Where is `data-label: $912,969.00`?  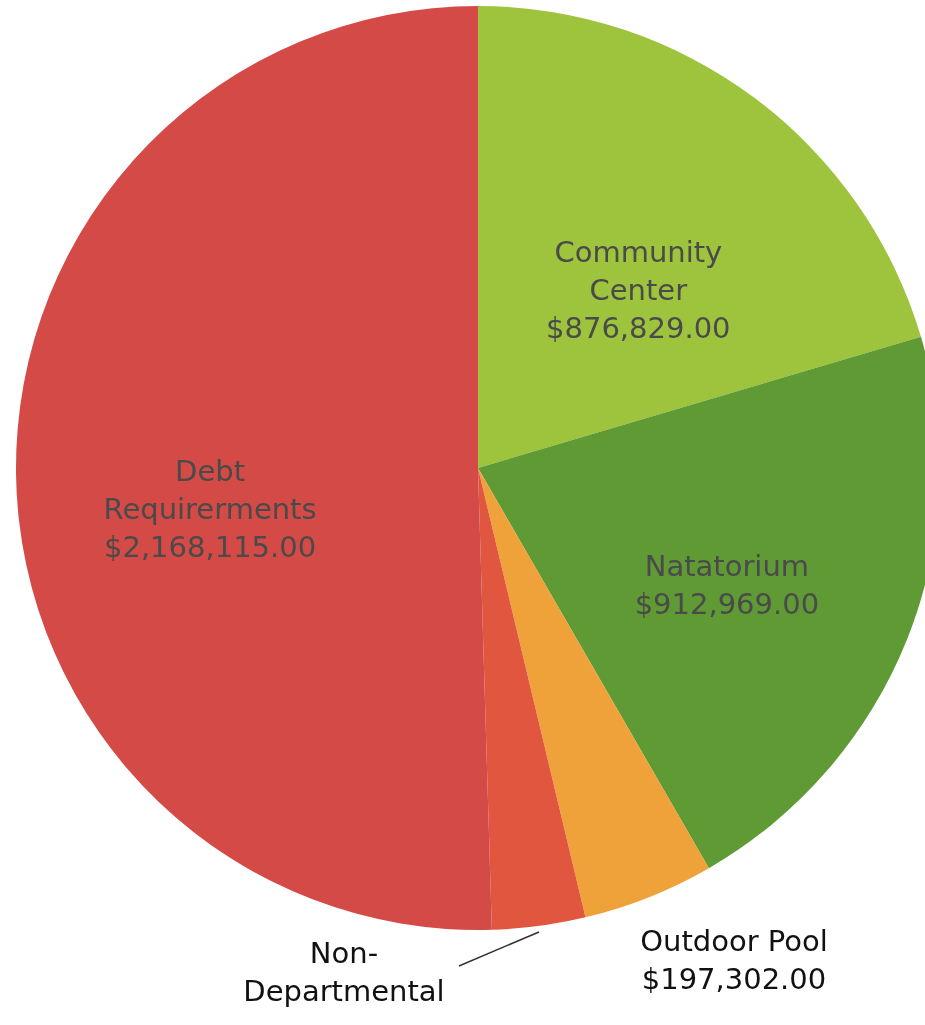
data-label: $912,969.00 is located at coordinates (727, 604).